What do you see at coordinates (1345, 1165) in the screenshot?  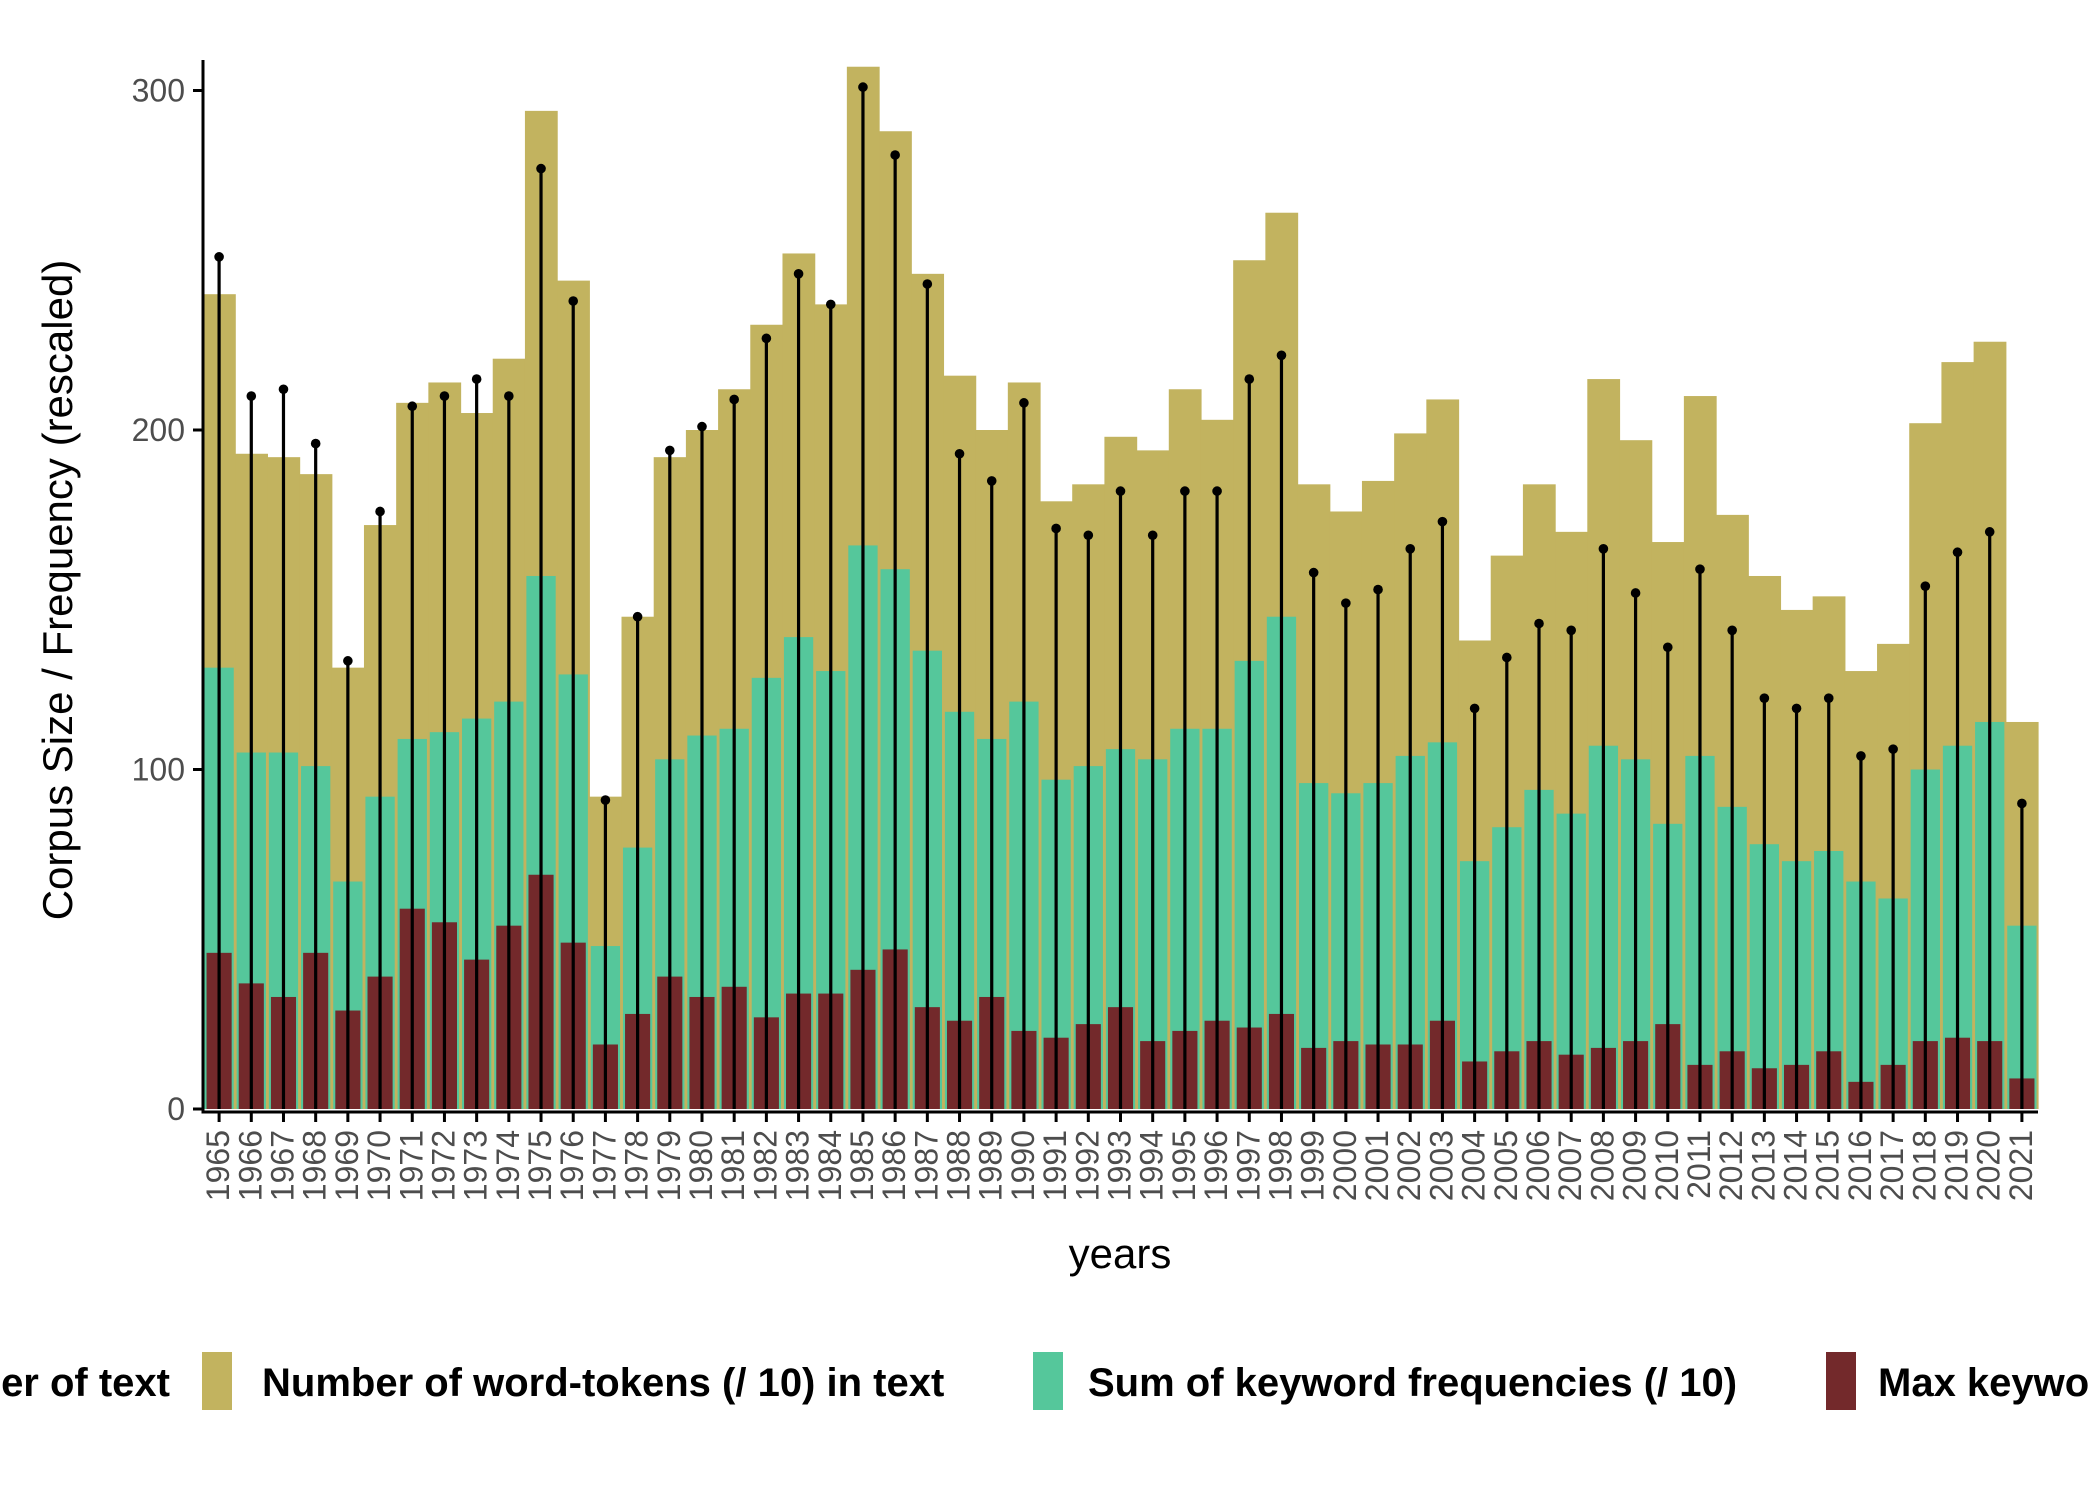 I see `x-tick-label-2000: 2000` at bounding box center [1345, 1165].